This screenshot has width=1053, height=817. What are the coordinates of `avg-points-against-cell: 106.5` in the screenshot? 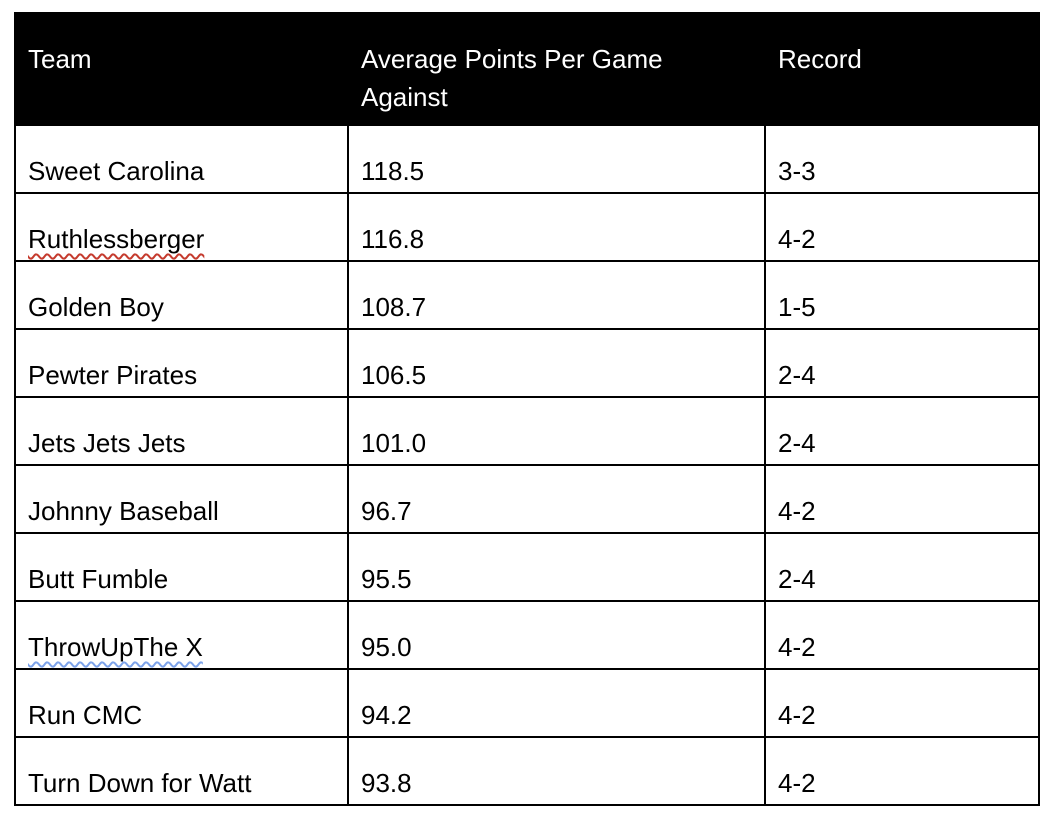 It's located at (556, 363).